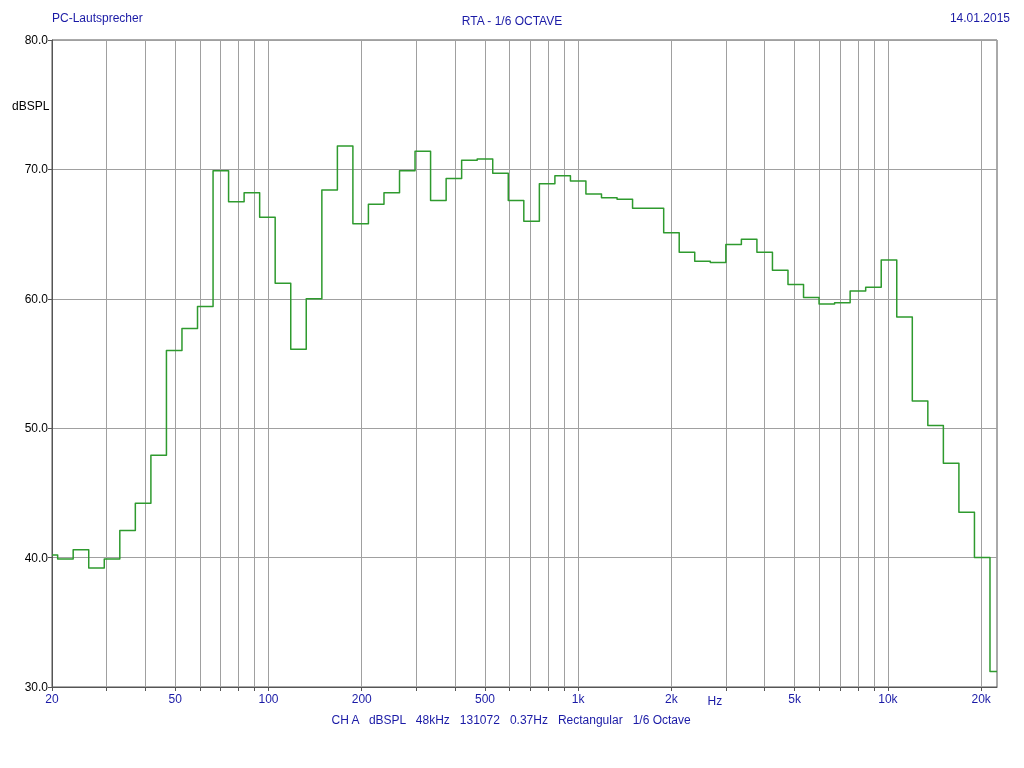 The height and width of the screenshot is (768, 1024). I want to click on y-tick-label: 30.0, so click(36, 687).